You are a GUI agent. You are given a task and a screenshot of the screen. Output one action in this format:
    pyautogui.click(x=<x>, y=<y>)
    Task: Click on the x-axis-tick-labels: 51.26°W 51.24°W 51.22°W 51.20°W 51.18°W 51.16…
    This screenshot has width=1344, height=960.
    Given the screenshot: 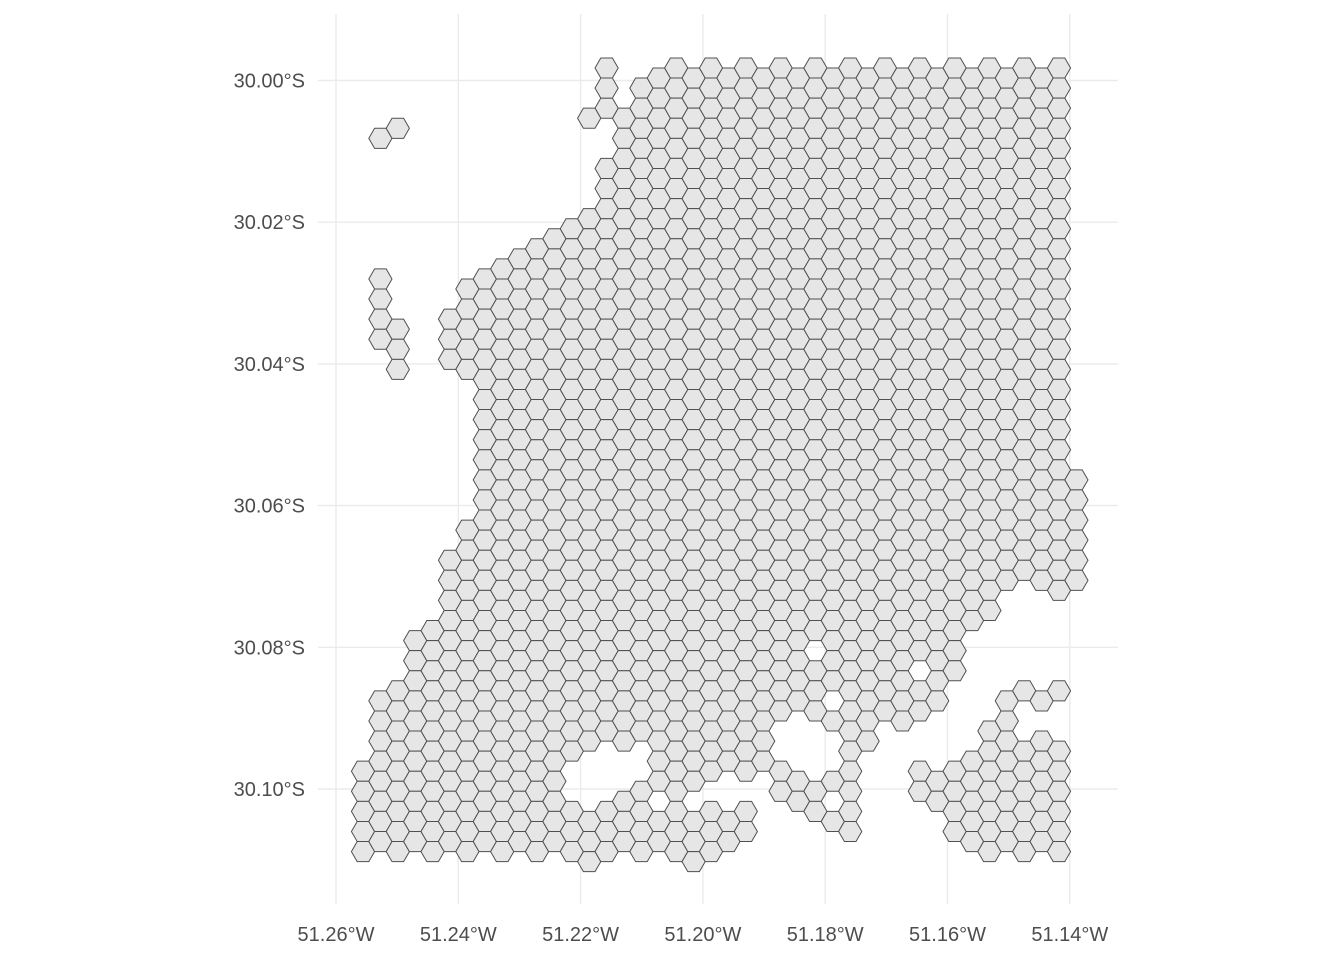 What is the action you would take?
    pyautogui.click(x=703, y=935)
    